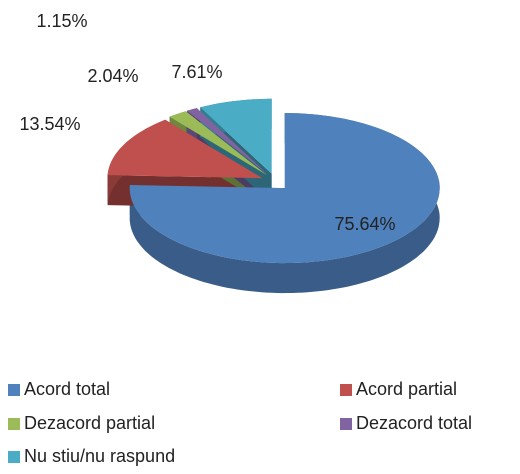 The image size is (520, 474). I want to click on legend-label: Acord total, so click(67, 389).